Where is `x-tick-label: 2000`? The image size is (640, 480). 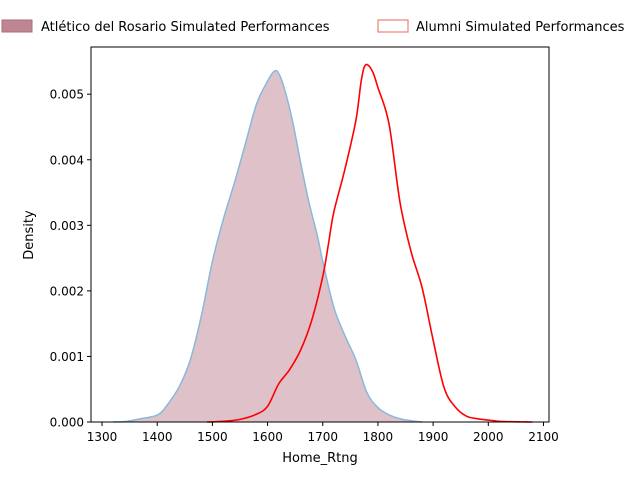
x-tick-label: 2000 is located at coordinates (488, 437).